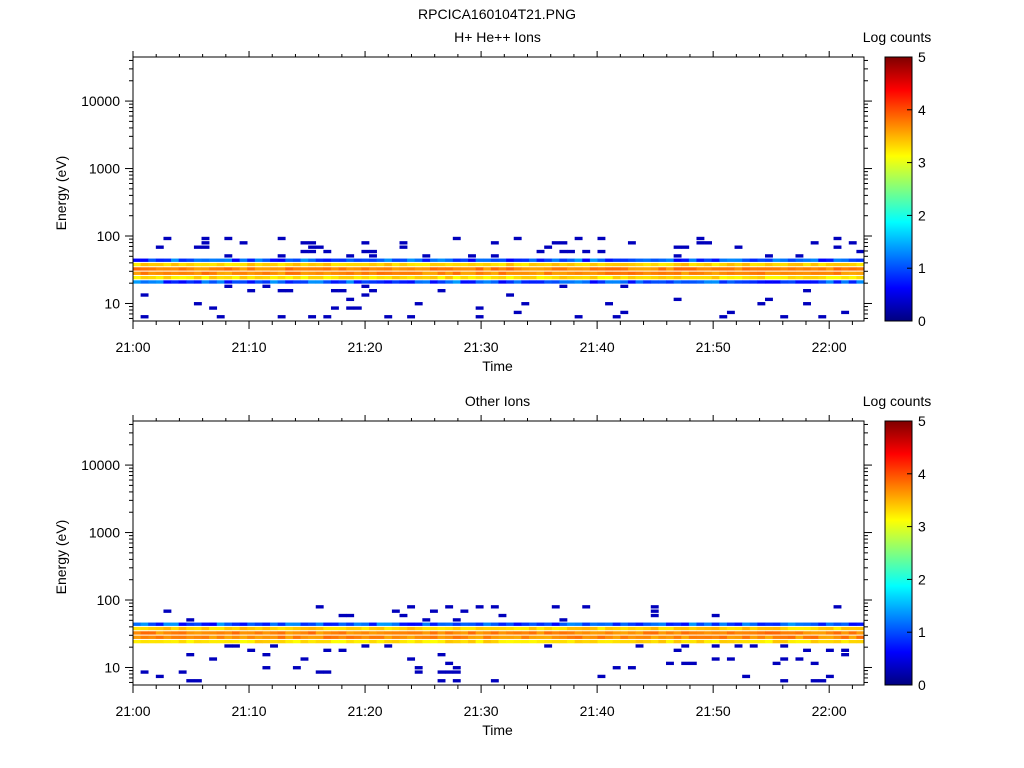 This screenshot has width=1024, height=768. What do you see at coordinates (61, 557) in the screenshot?
I see `y-axis-label: Energy (eV)` at bounding box center [61, 557].